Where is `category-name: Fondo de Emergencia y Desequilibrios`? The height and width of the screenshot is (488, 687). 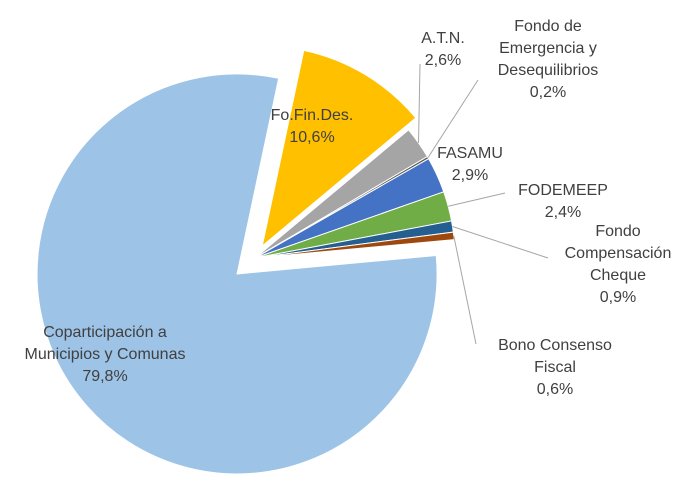 category-name: Fondo de Emergencia y Desequilibrios is located at coordinates (548, 48).